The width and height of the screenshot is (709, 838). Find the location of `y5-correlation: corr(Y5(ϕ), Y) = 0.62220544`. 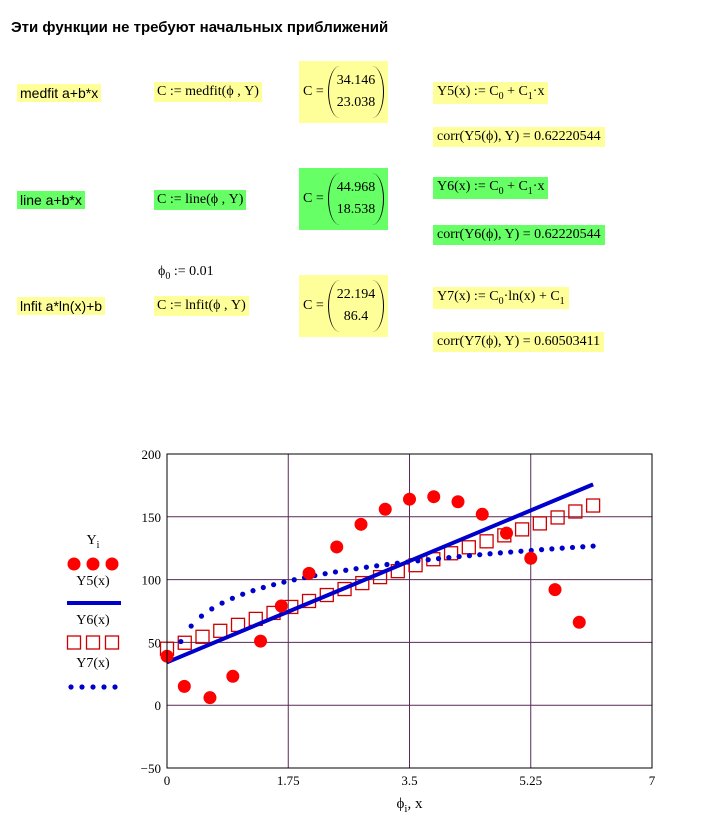

y5-correlation: corr(Y5(ϕ), Y) = 0.62220544 is located at coordinates (519, 137).